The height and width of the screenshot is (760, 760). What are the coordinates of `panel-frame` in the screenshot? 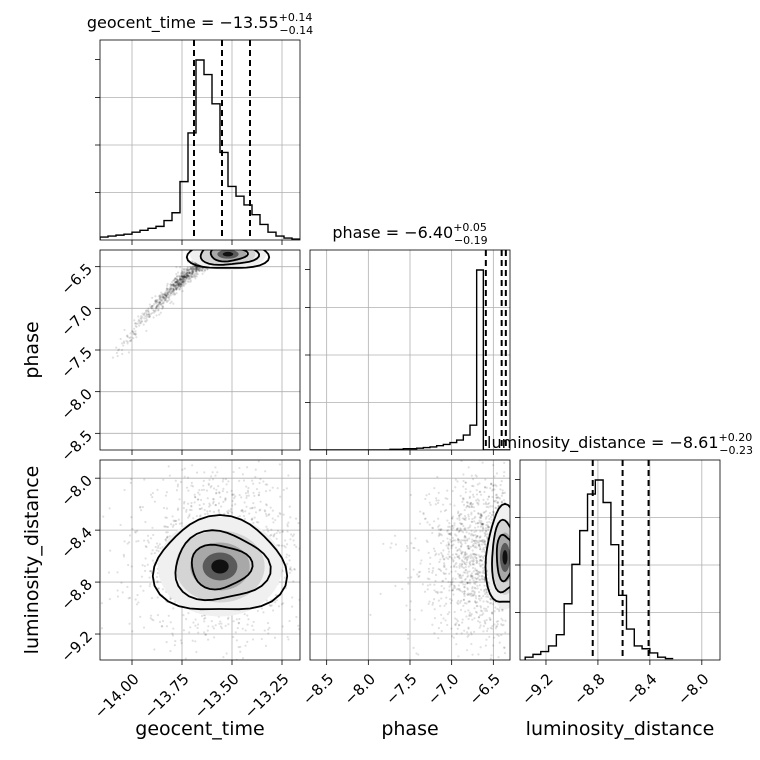 It's located at (200, 140).